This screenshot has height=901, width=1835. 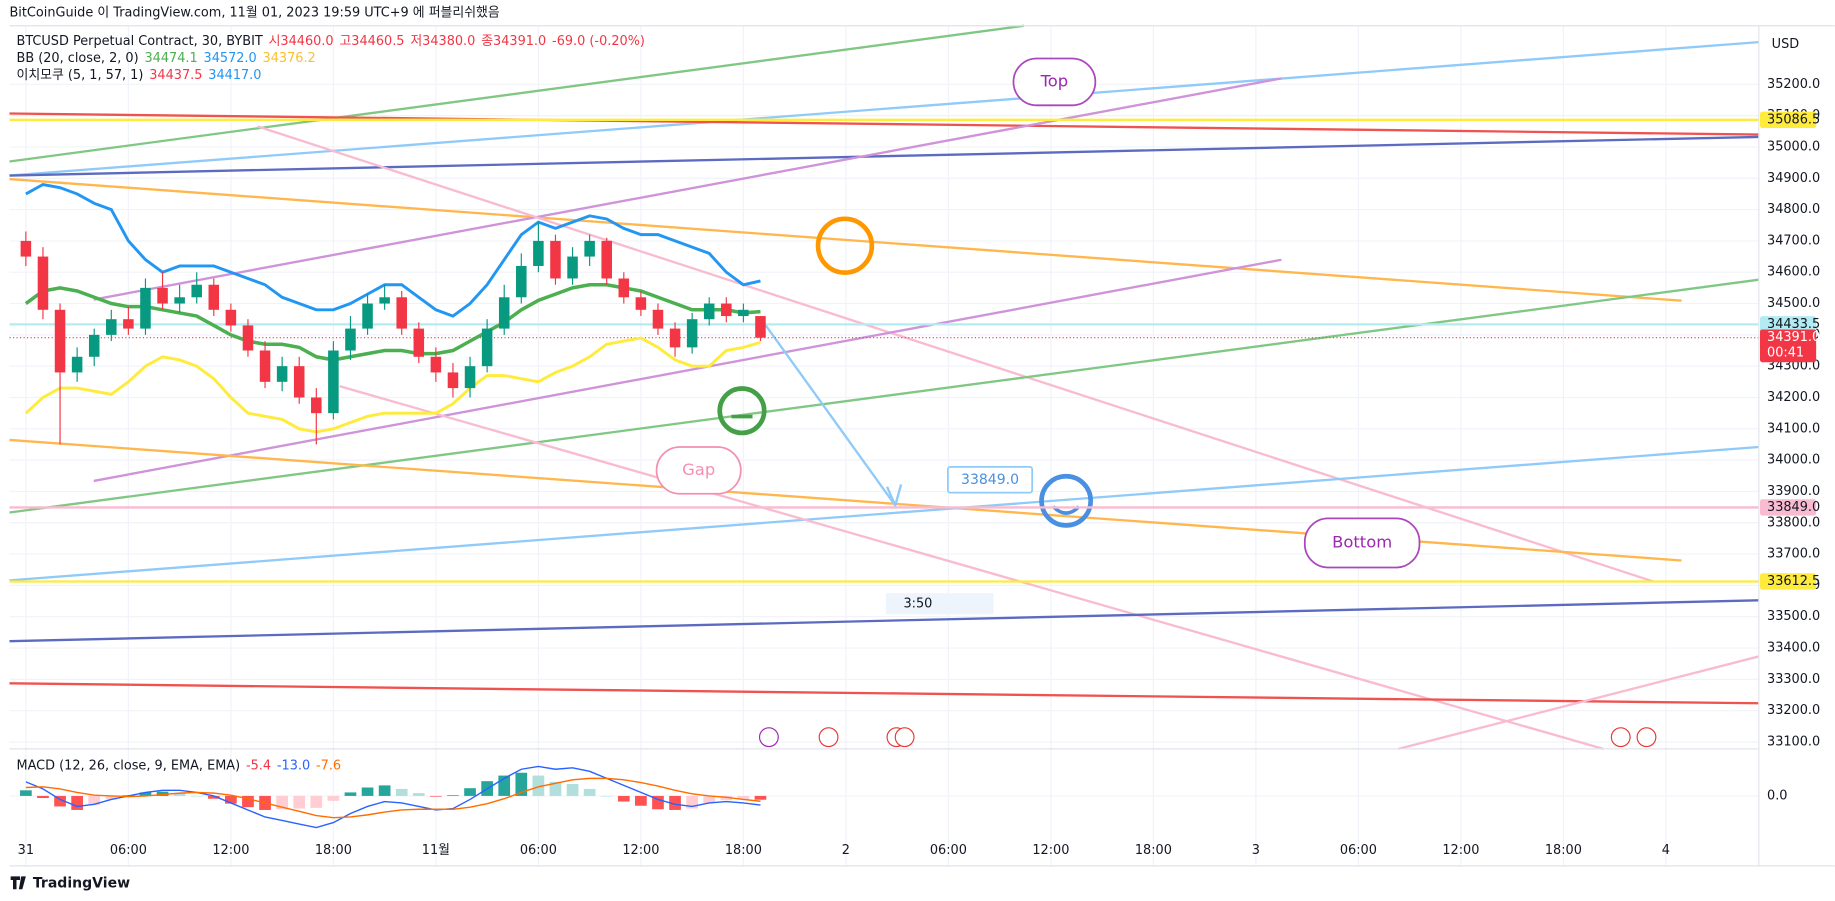 What do you see at coordinates (939, 604) in the screenshot?
I see `time-box` at bounding box center [939, 604].